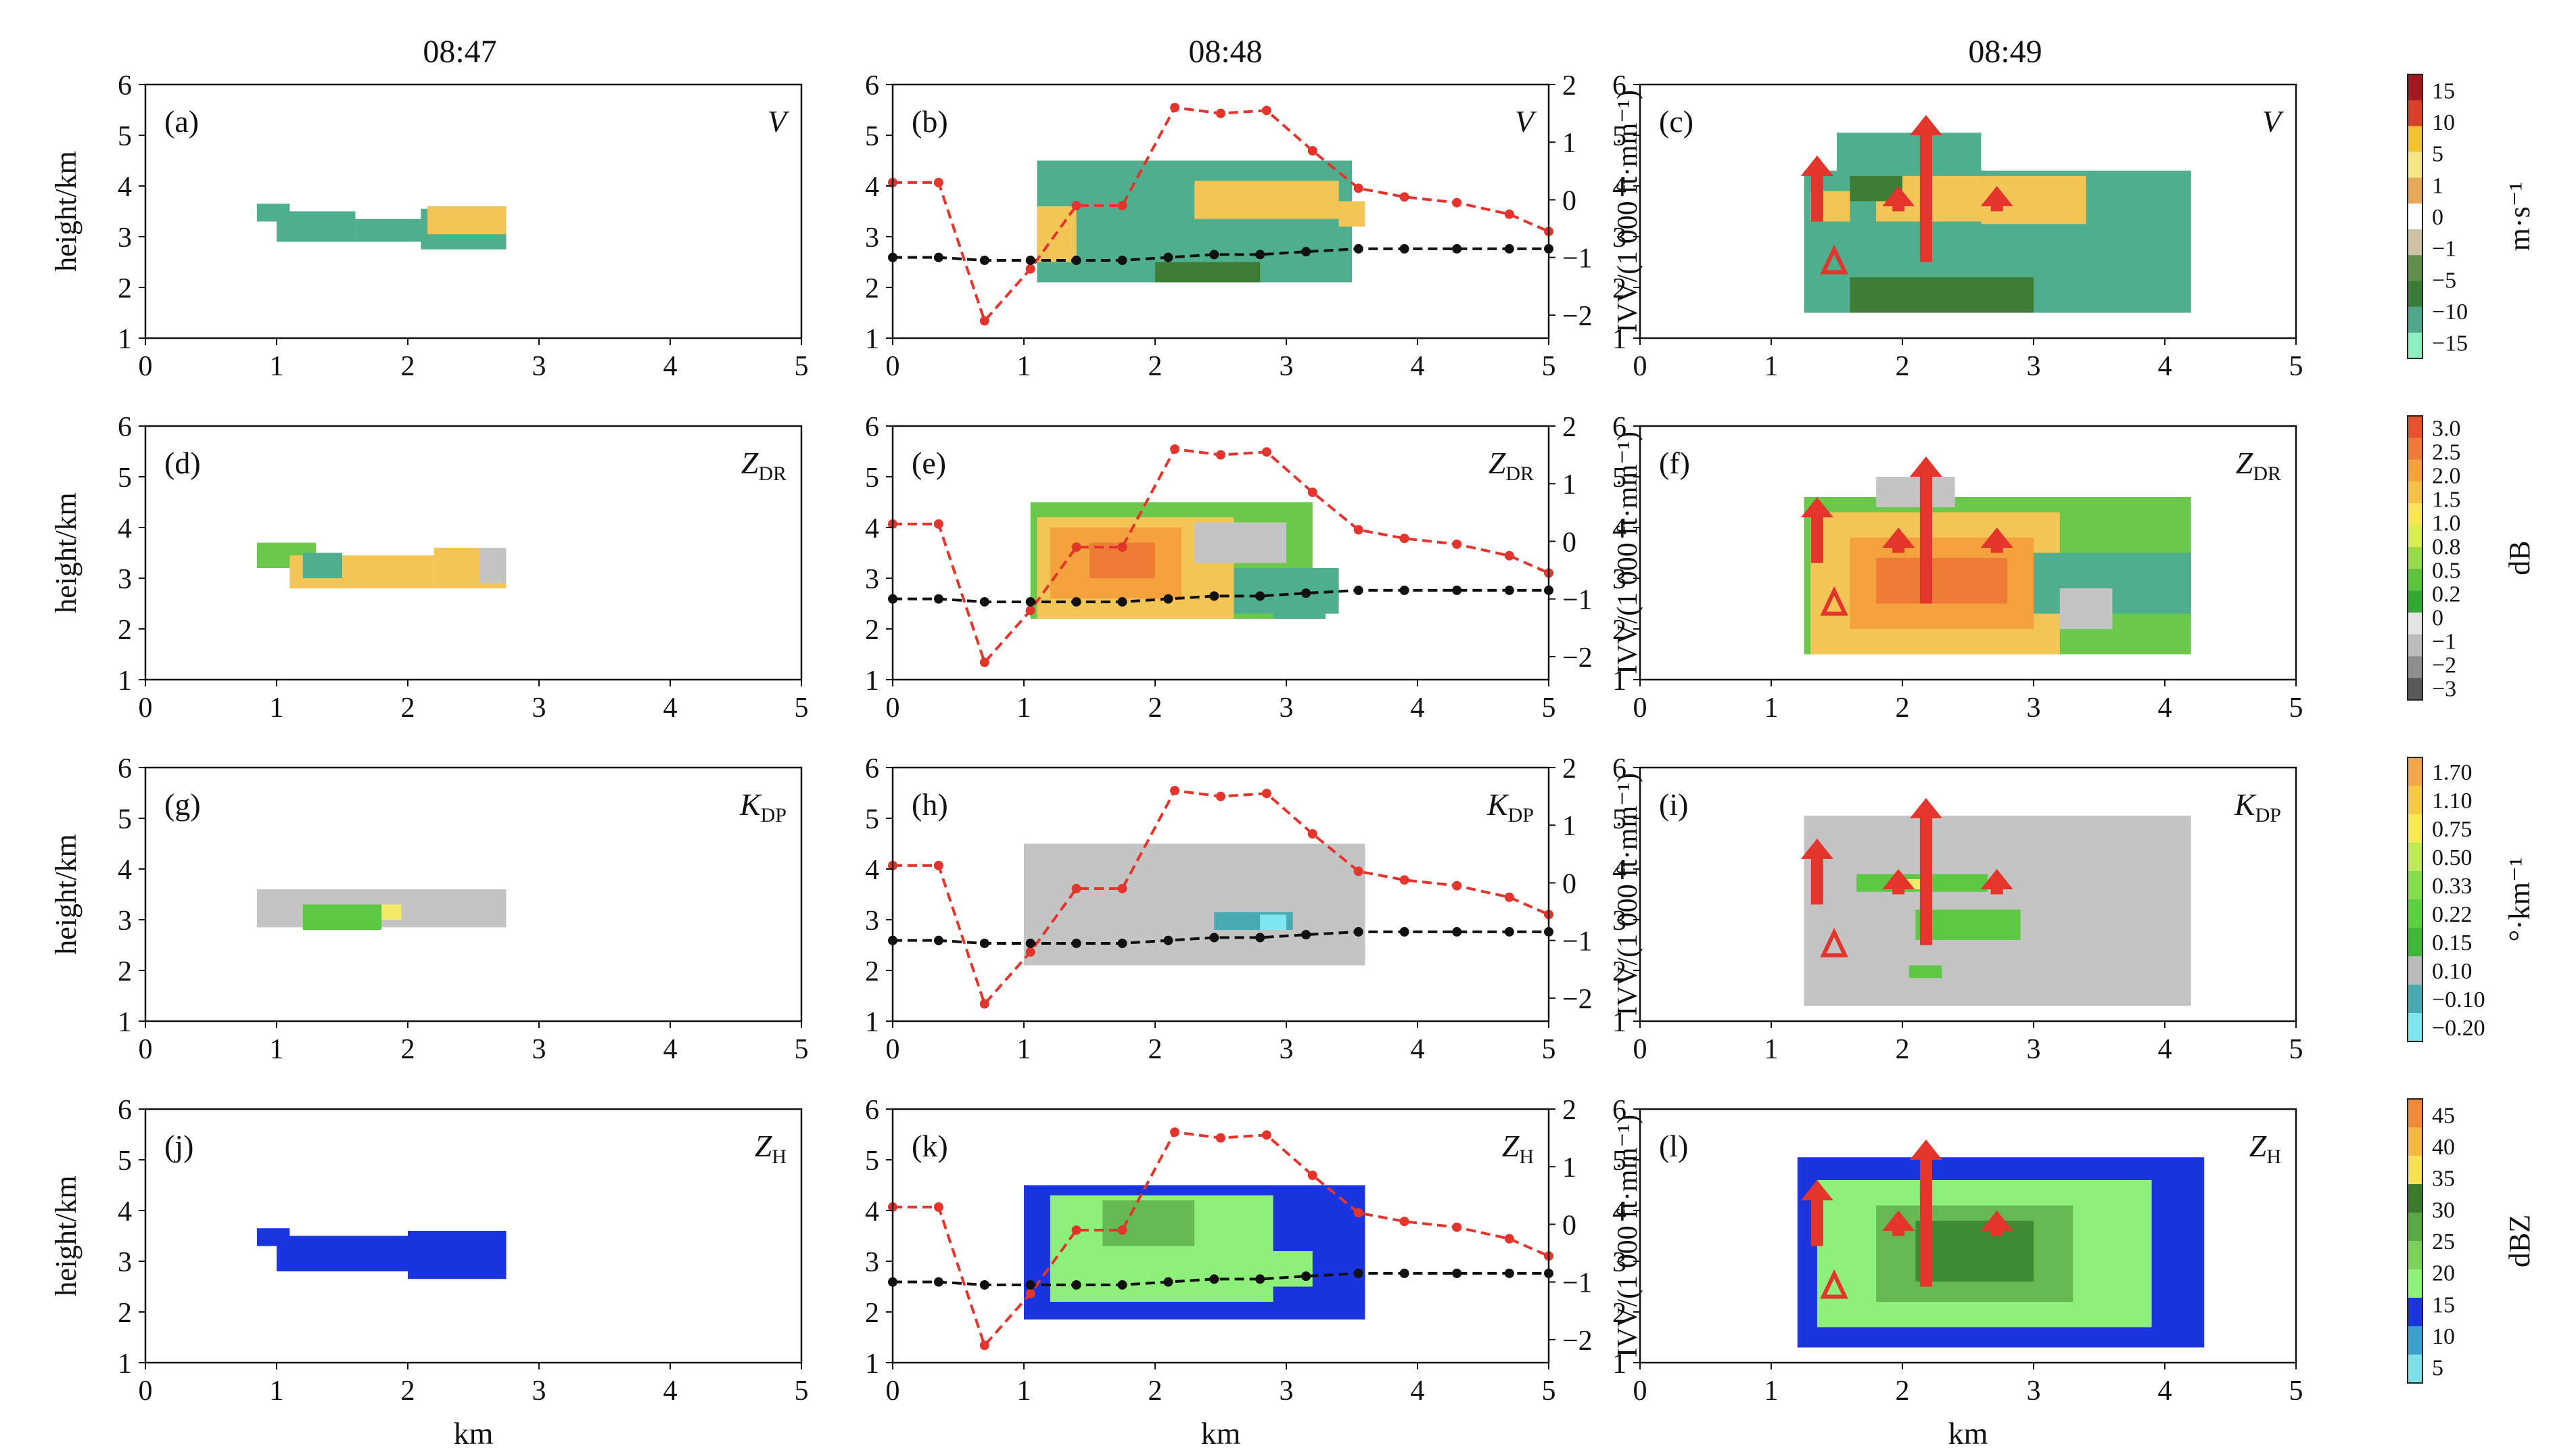  What do you see at coordinates (2519, 1241) in the screenshot?
I see `colorbar-unit: dBZ` at bounding box center [2519, 1241].